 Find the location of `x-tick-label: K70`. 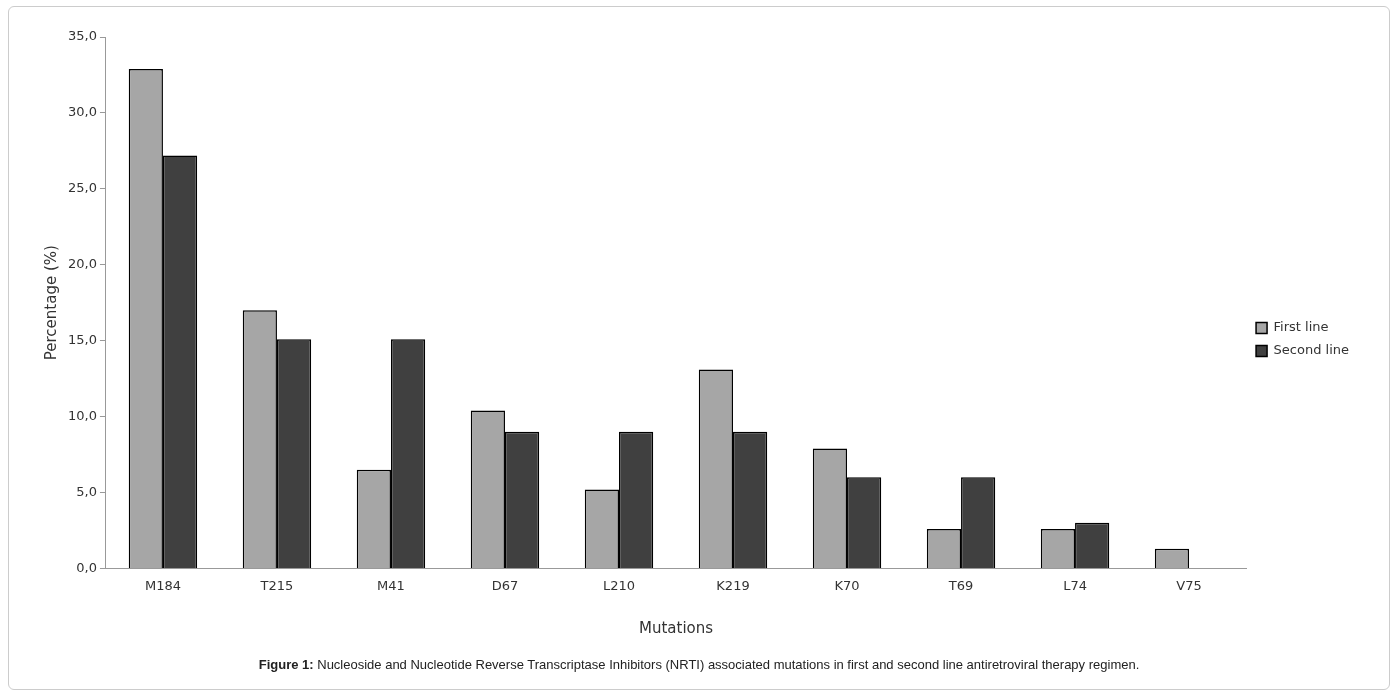

x-tick-label: K70 is located at coordinates (847, 585).